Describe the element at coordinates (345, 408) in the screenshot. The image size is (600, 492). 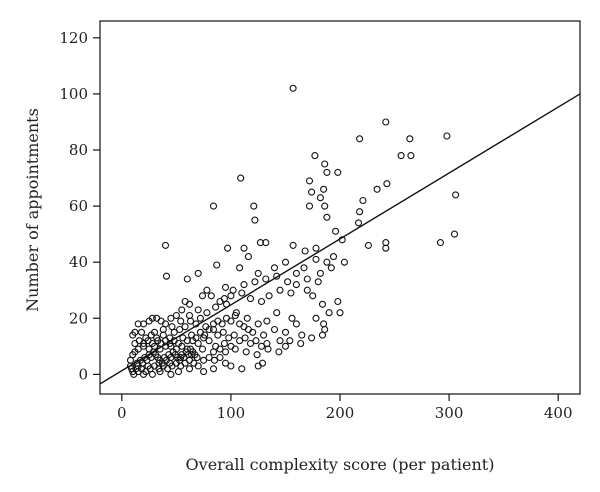
I see `x-axis: 0 100 200 300 400` at that location.